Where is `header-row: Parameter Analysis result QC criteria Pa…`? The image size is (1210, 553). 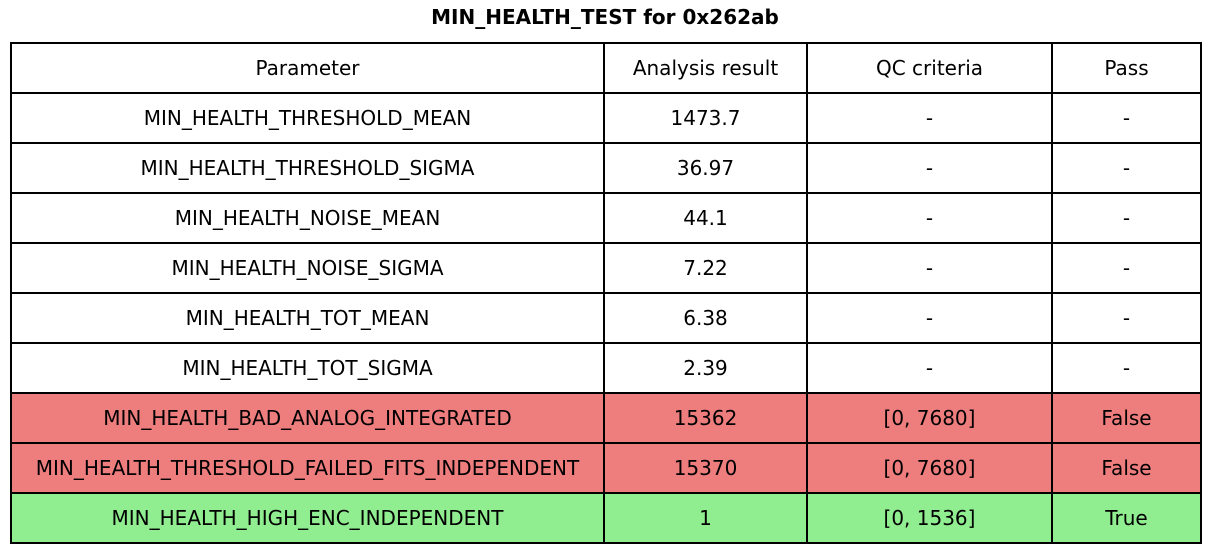 header-row: Parameter Analysis result QC criteria Pa… is located at coordinates (606, 68).